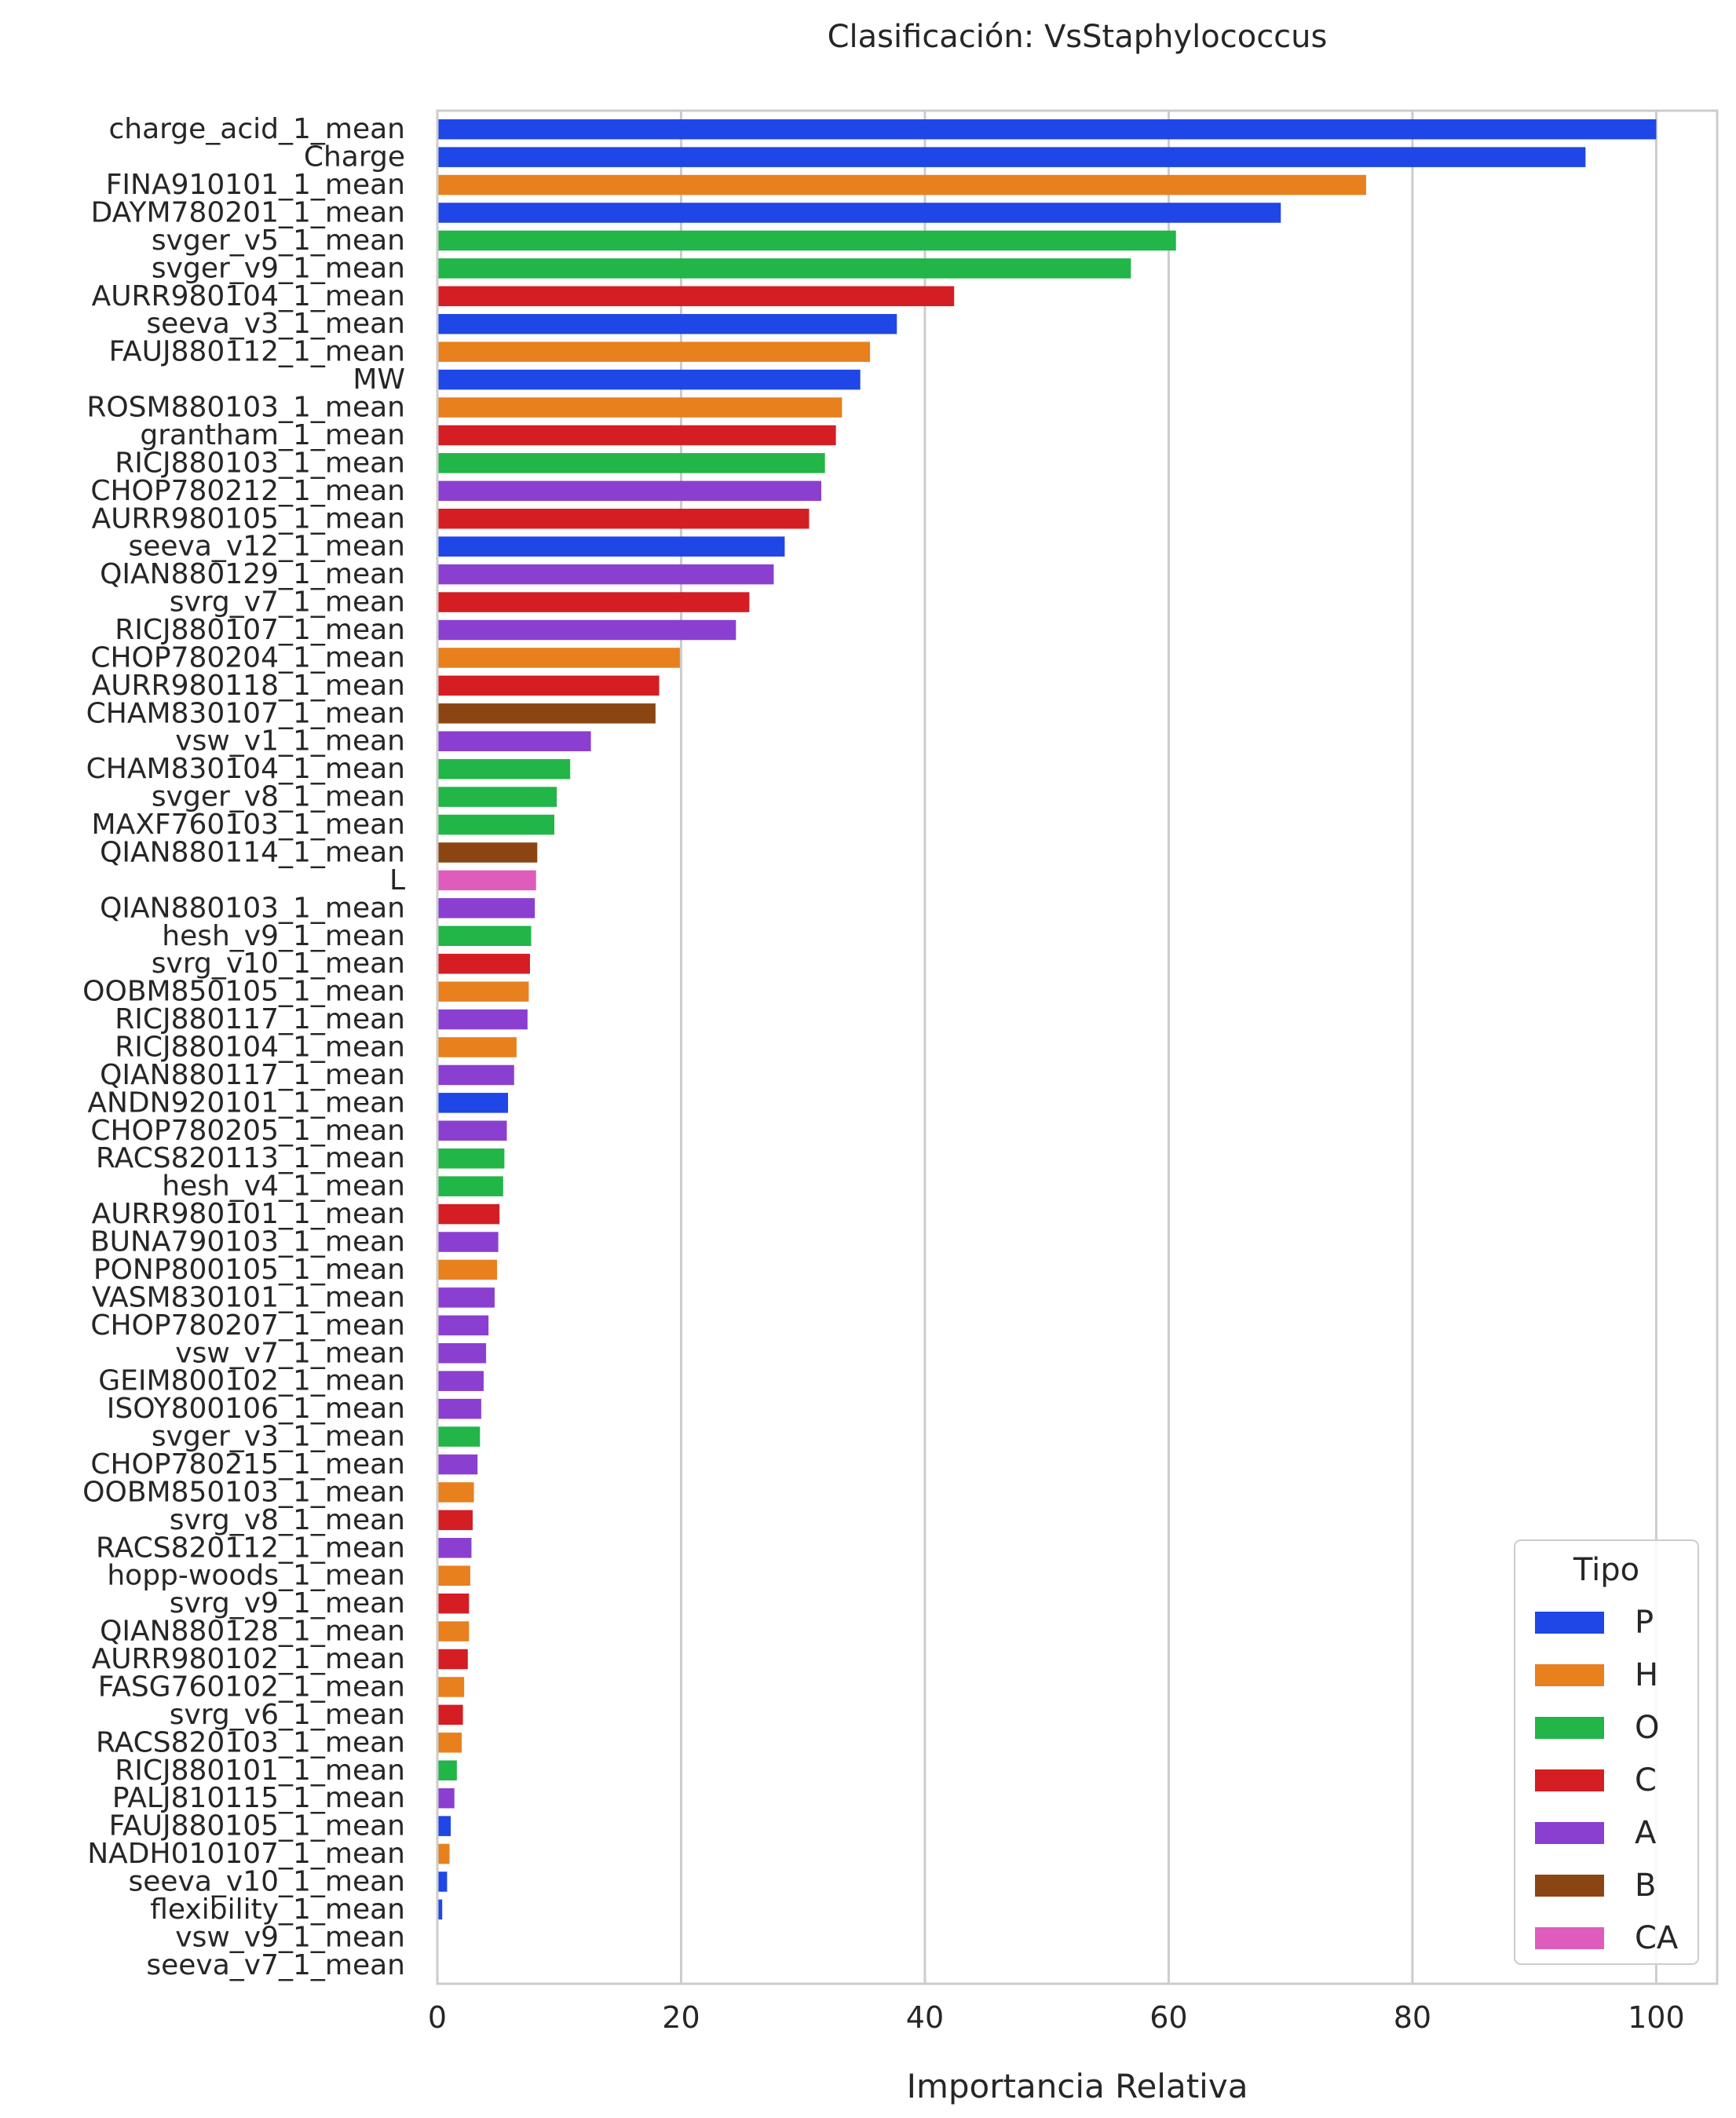  Describe the element at coordinates (1644, 1623) in the screenshot. I see `legend-entry-label: P` at that location.